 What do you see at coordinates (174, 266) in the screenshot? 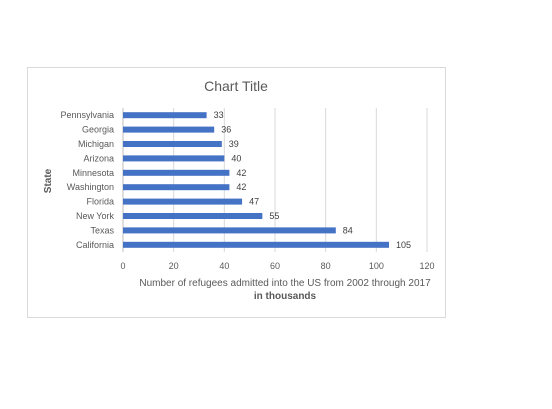
I see `x-tick-label: 20` at bounding box center [174, 266].